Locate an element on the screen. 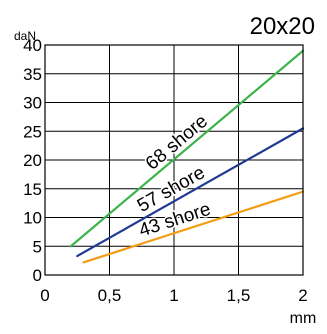 Image resolution: width=327 pixels, height=334 pixels. y-axis-label: daN is located at coordinates (25, 36).